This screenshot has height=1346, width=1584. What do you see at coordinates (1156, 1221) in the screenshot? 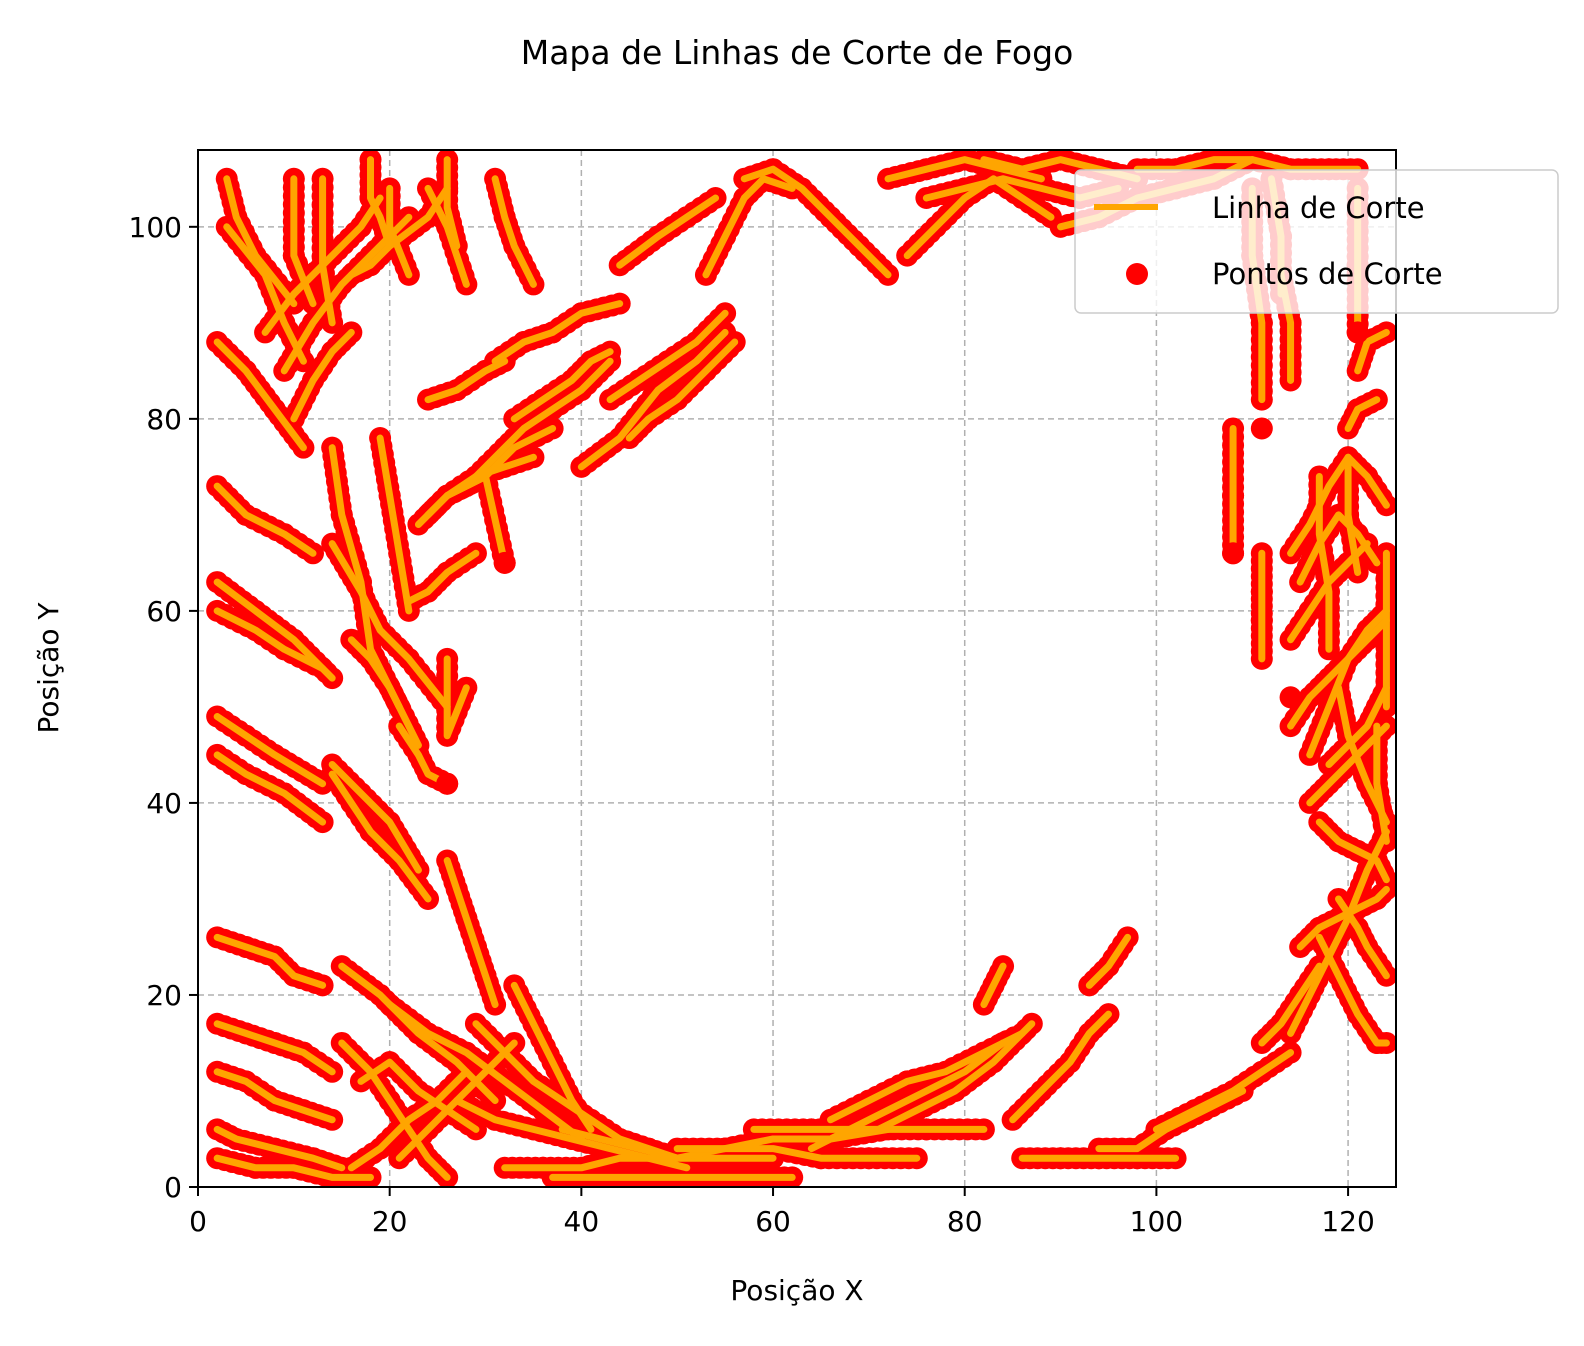
I see `x-tick-label: 100` at bounding box center [1156, 1221].